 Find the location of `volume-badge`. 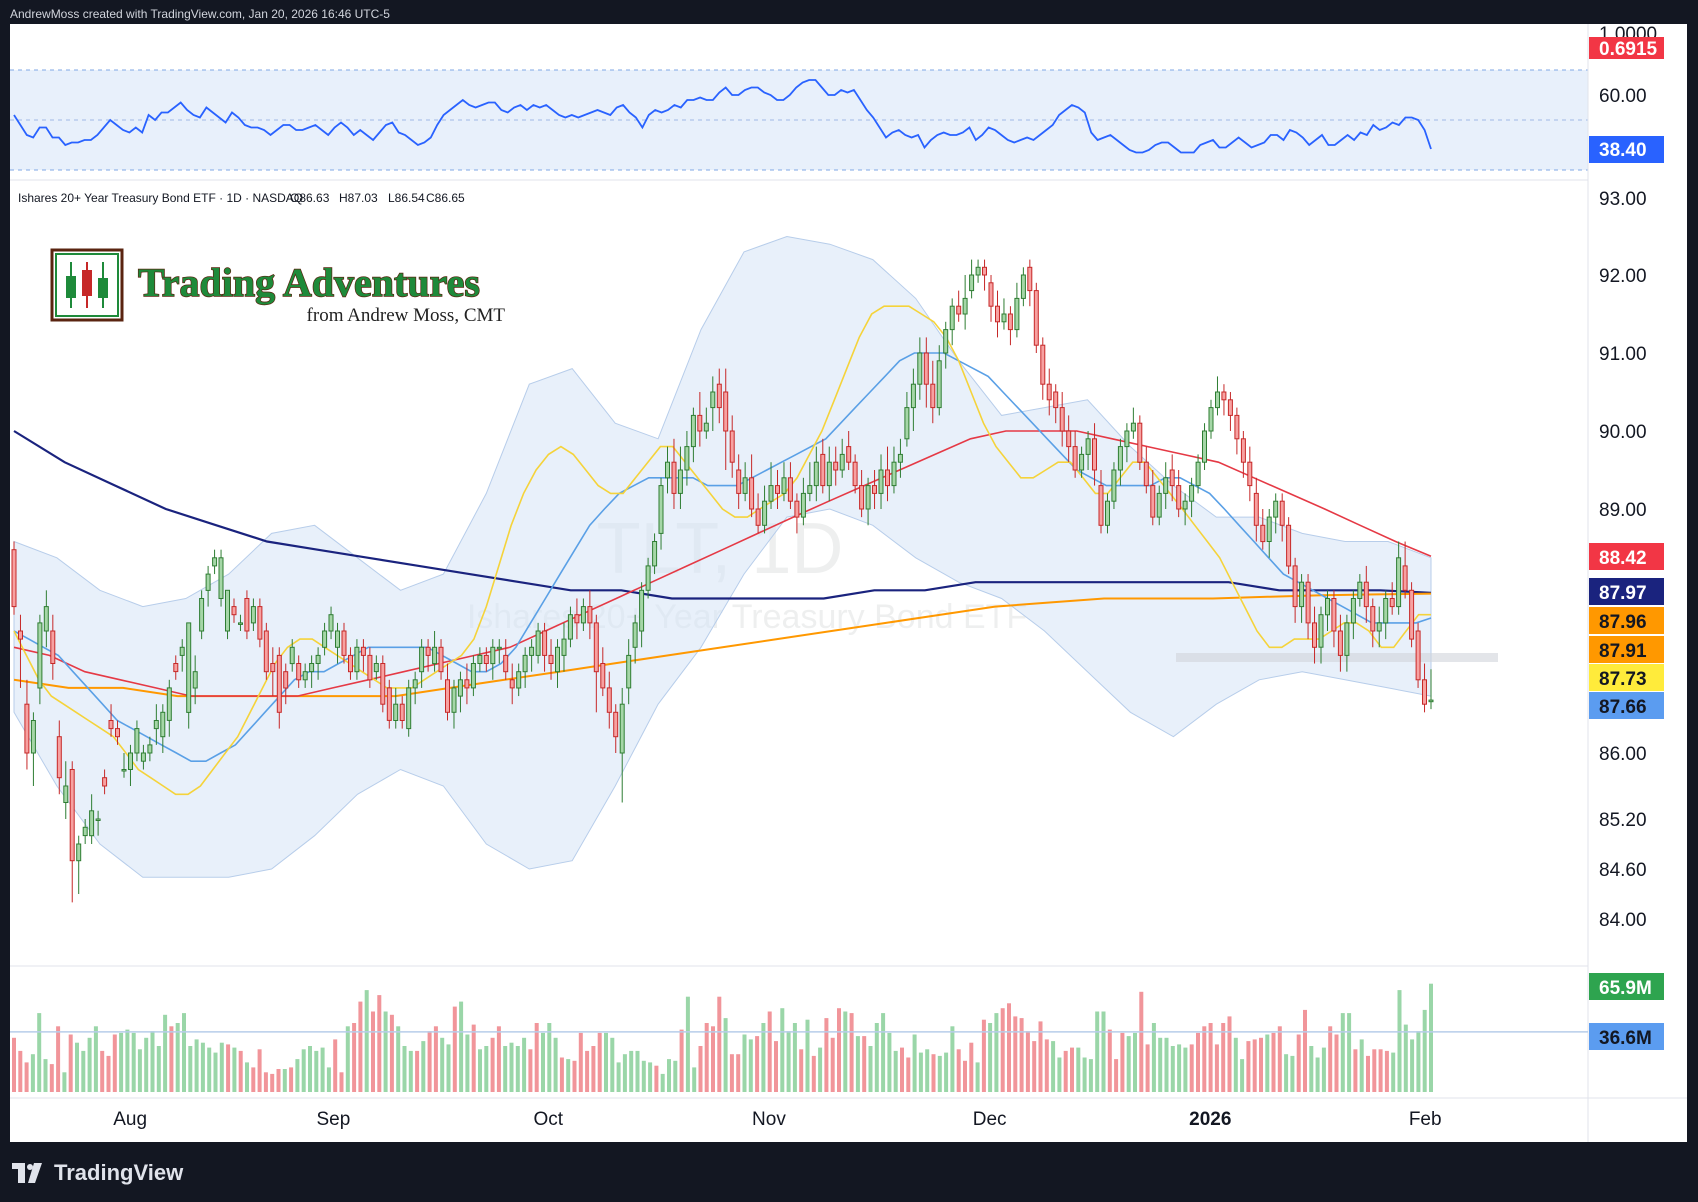

volume-badge is located at coordinates (1626, 1036).